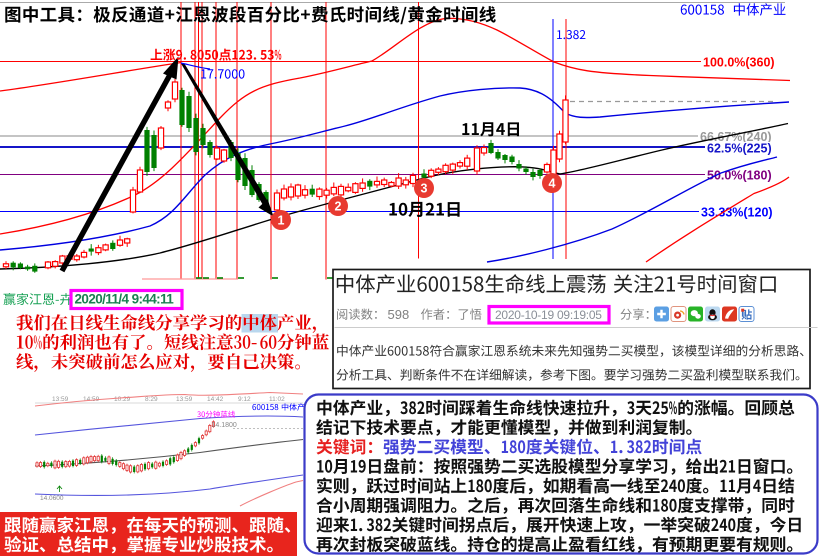 The height and width of the screenshot is (557, 828). What do you see at coordinates (399, 314) in the screenshot?
I see `svg-text: 598` at bounding box center [399, 314].